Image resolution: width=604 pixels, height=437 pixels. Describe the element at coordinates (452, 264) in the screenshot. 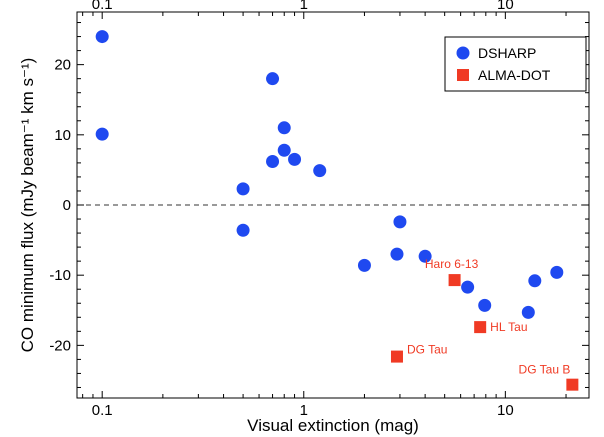

I see `point-label: Haro 6-13` at that location.